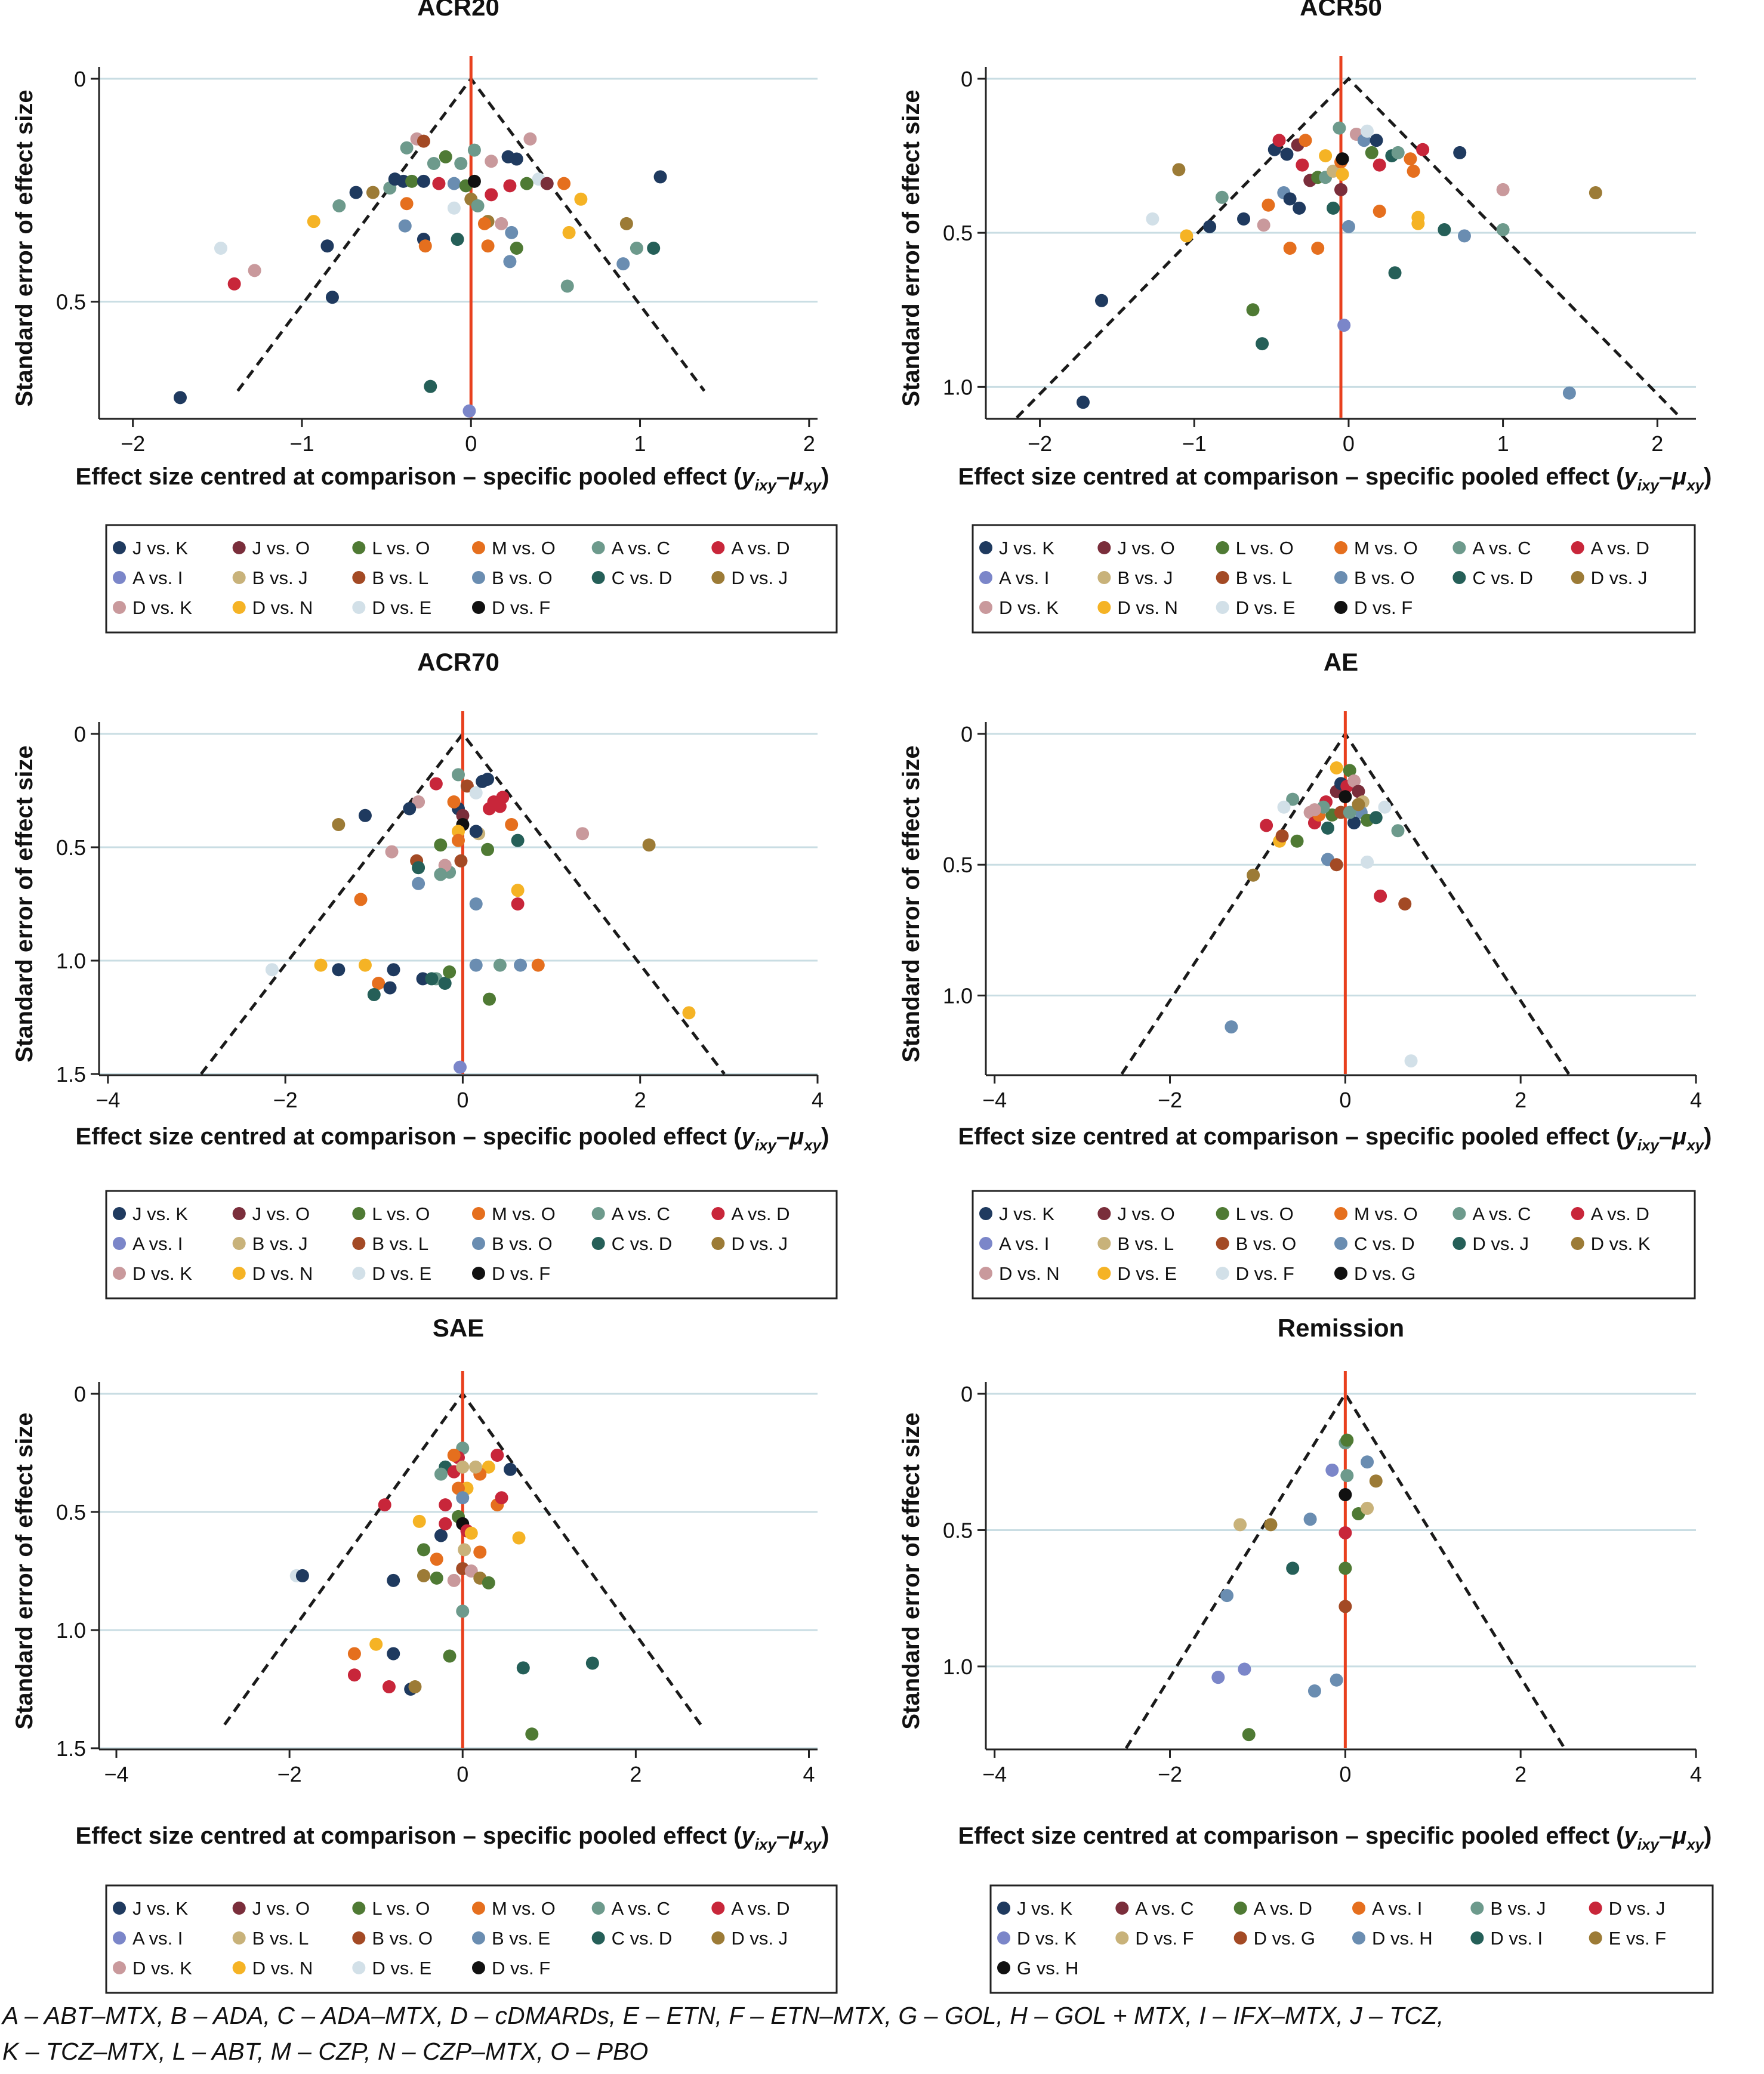 The height and width of the screenshot is (2074, 1764). What do you see at coordinates (1341, 1328) in the screenshot?
I see `chart-title: Remission` at bounding box center [1341, 1328].